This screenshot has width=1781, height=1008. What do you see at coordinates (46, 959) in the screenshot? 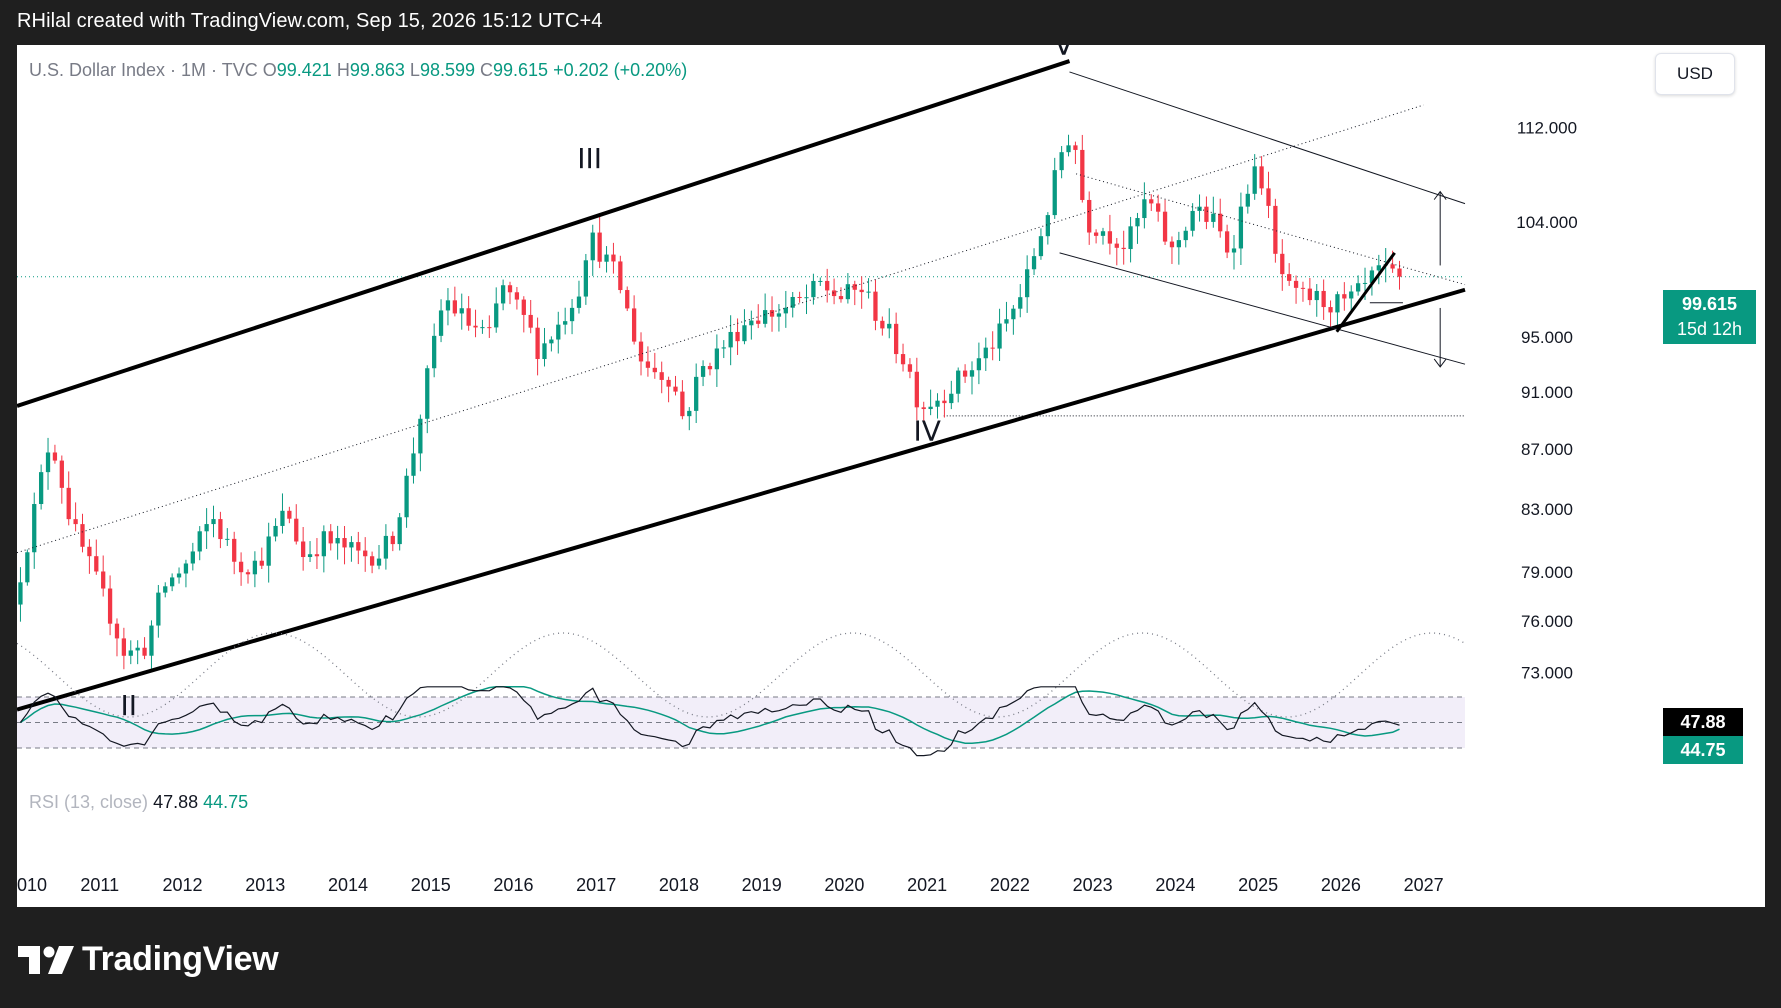
I see `tradingview-logo-icon` at bounding box center [46, 959].